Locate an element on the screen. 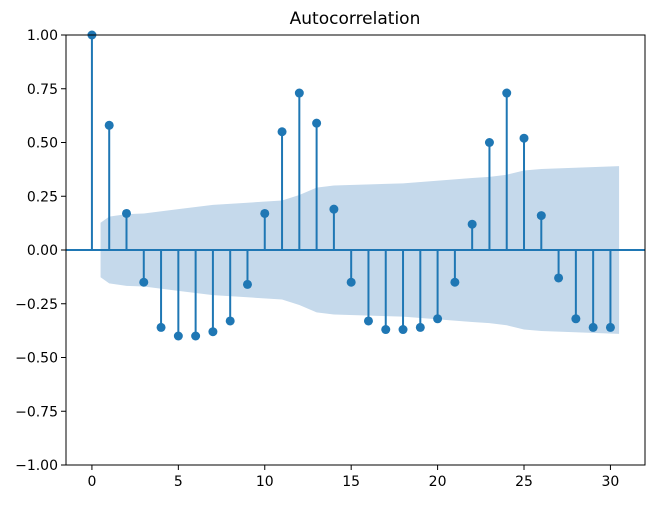 The image size is (660, 516). x-tick-label: 5 is located at coordinates (178, 482).